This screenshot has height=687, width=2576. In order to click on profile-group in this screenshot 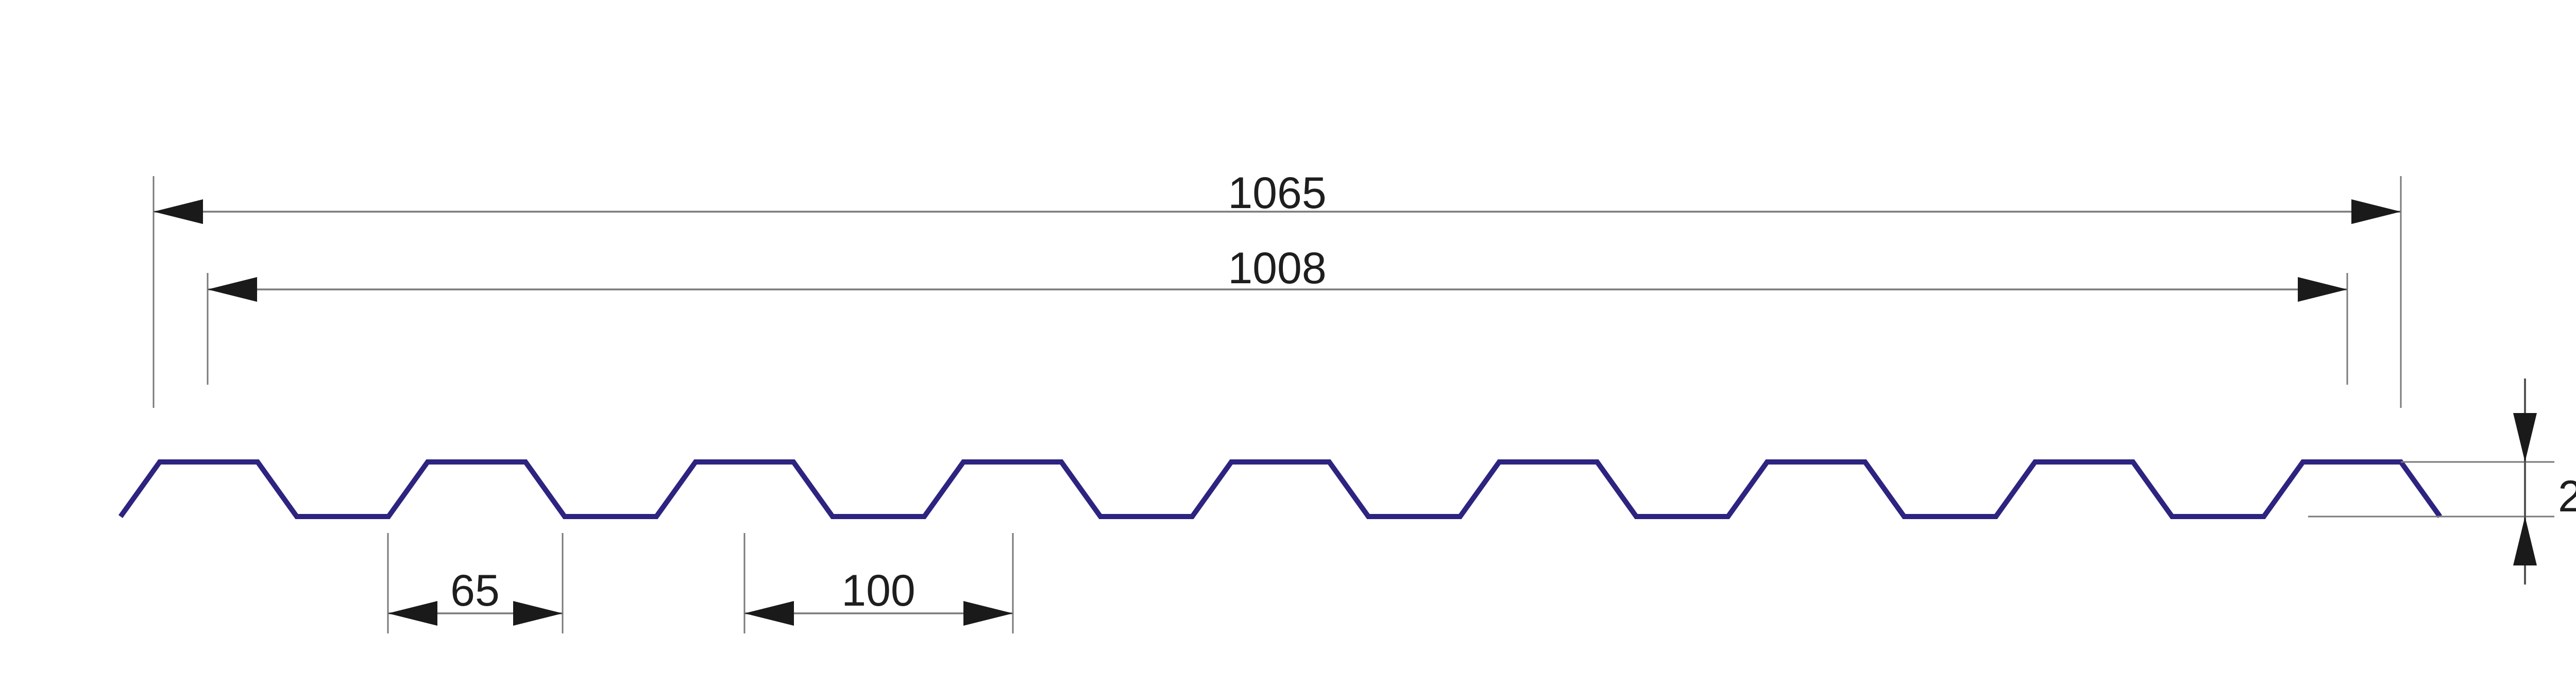, I will do `click(1280, 489)`.